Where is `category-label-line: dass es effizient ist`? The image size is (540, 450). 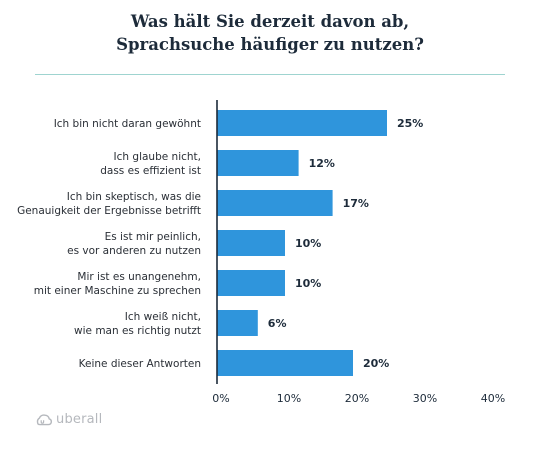 category-label-line: dass es effizient ist is located at coordinates (150, 171).